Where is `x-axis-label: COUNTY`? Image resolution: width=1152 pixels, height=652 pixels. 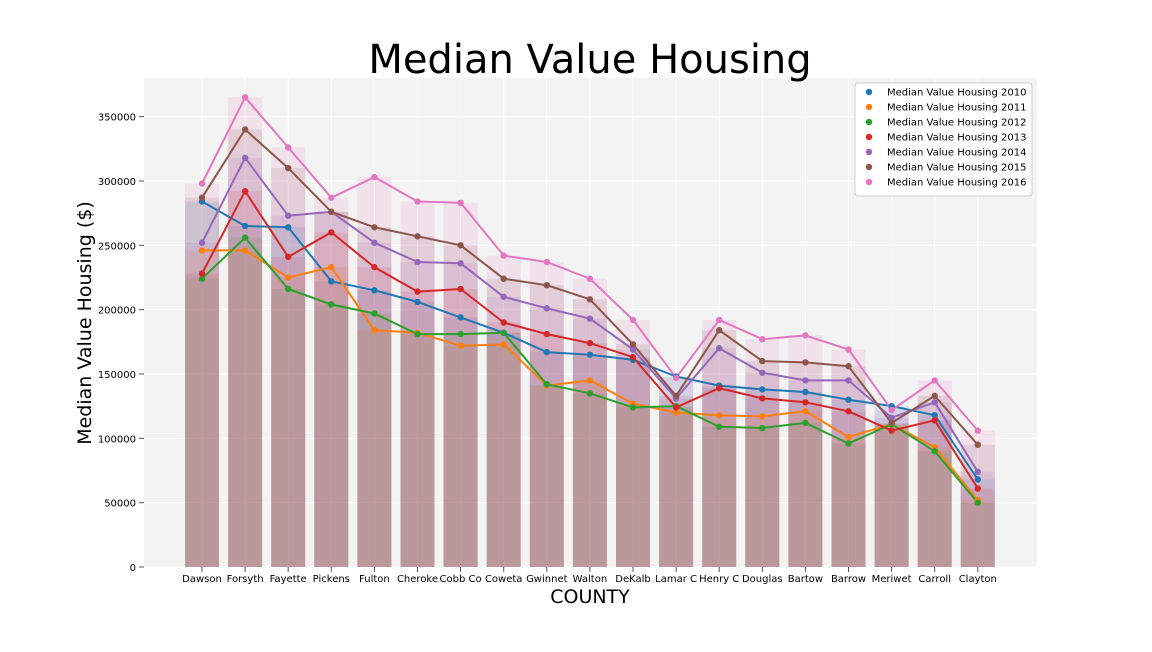
x-axis-label: COUNTY is located at coordinates (590, 597).